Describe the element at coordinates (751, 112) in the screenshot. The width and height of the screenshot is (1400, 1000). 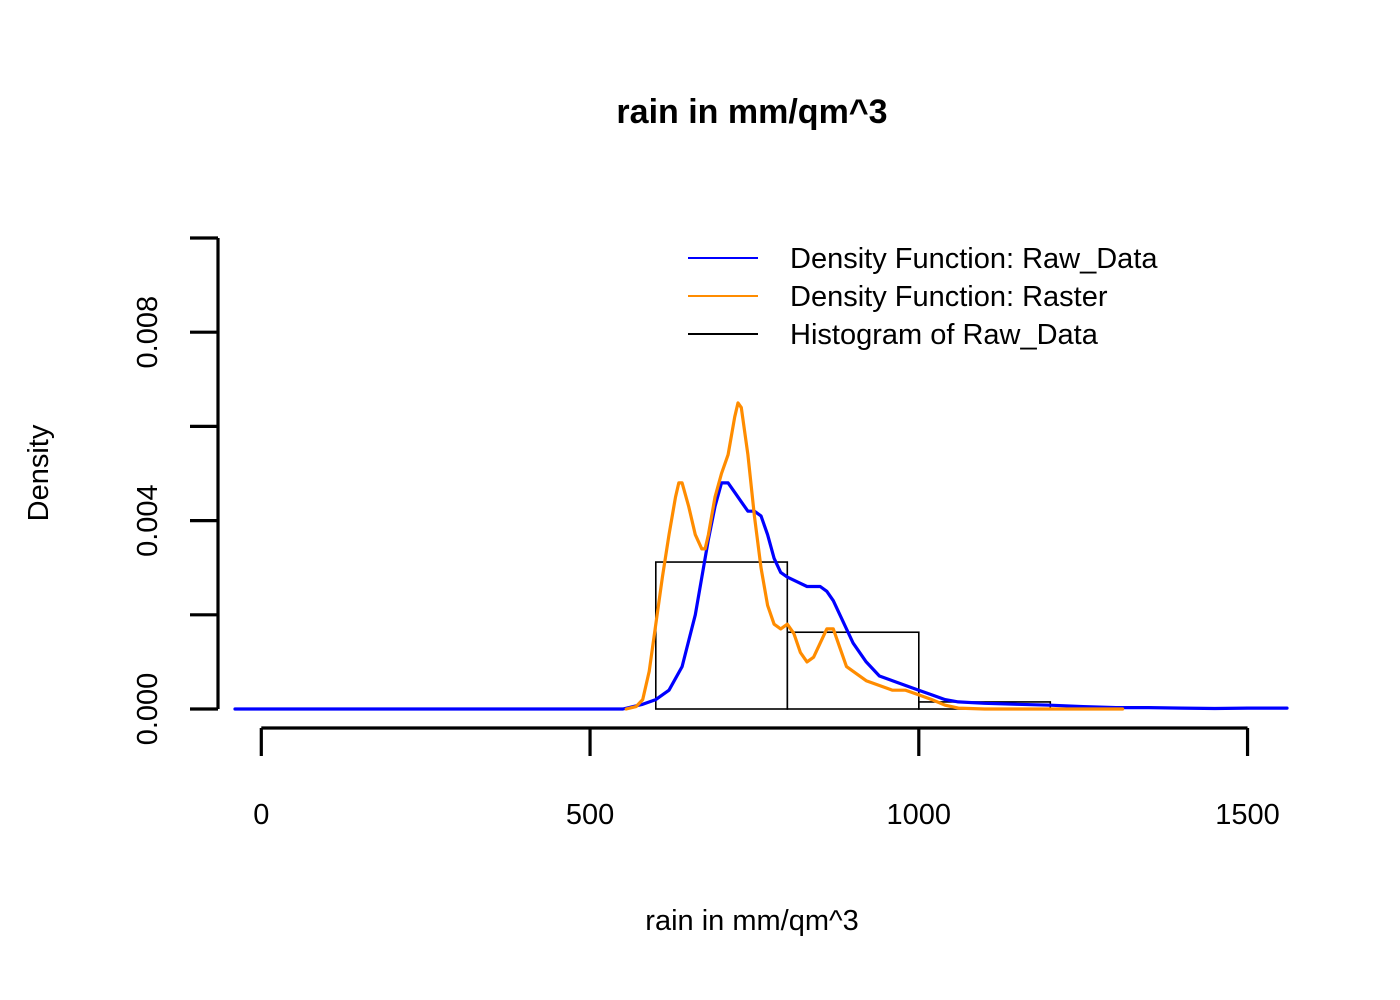
I see `chart-title: rain in mm/qm^3` at that location.